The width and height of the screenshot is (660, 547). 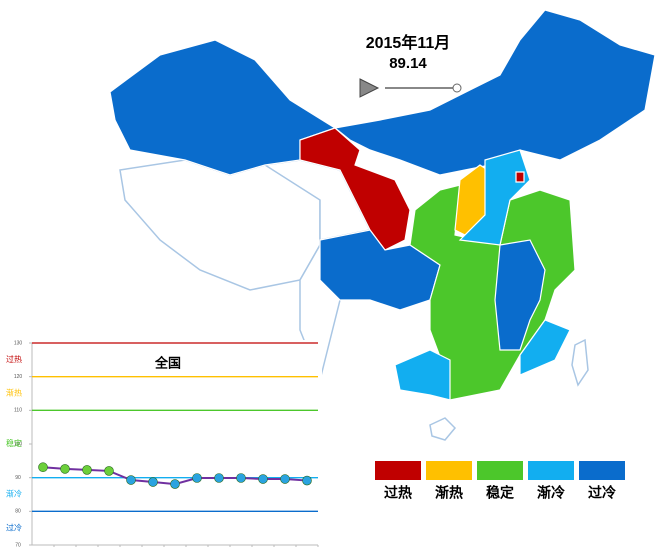 What do you see at coordinates (14, 359) in the screenshot?
I see `zone-label: 过热` at bounding box center [14, 359].